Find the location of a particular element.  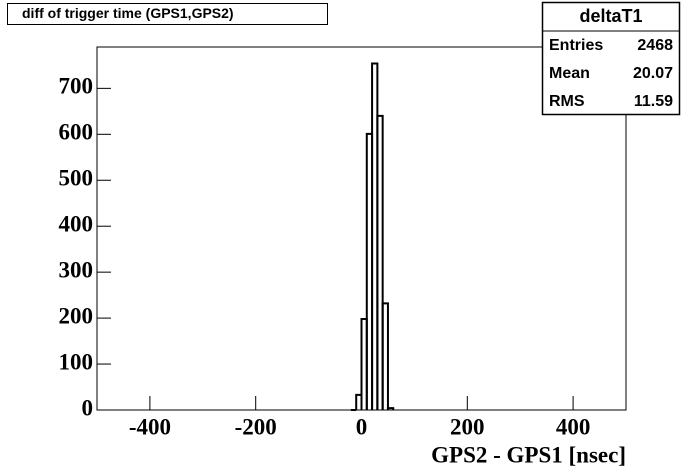

stats-value: 11.59 is located at coordinates (653, 101).